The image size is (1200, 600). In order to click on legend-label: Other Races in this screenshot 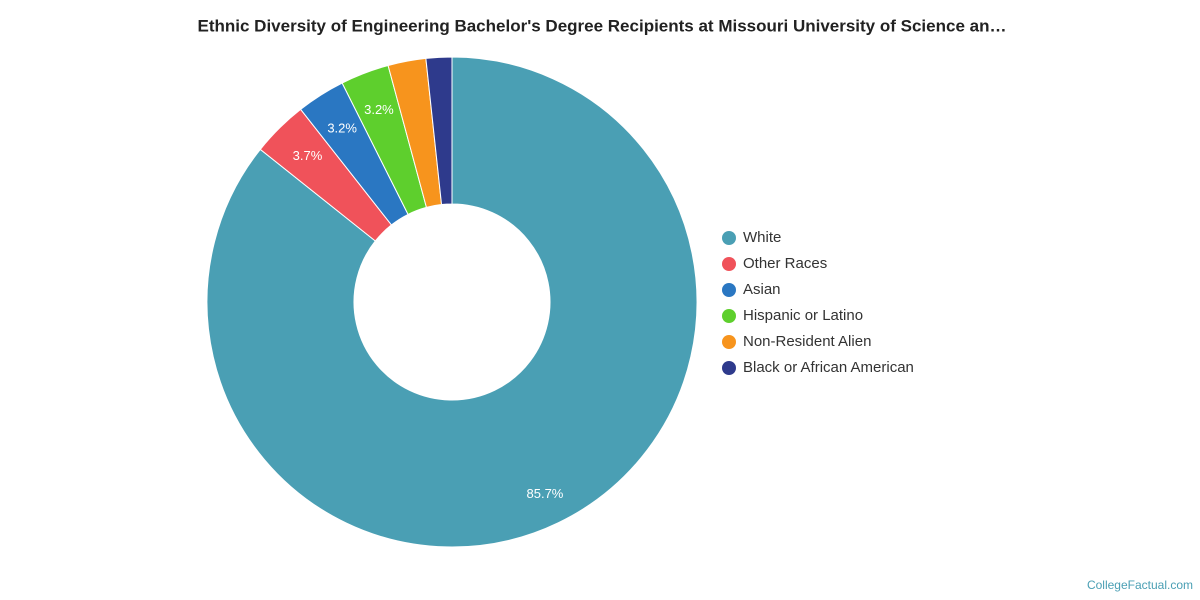, I will do `click(785, 263)`.